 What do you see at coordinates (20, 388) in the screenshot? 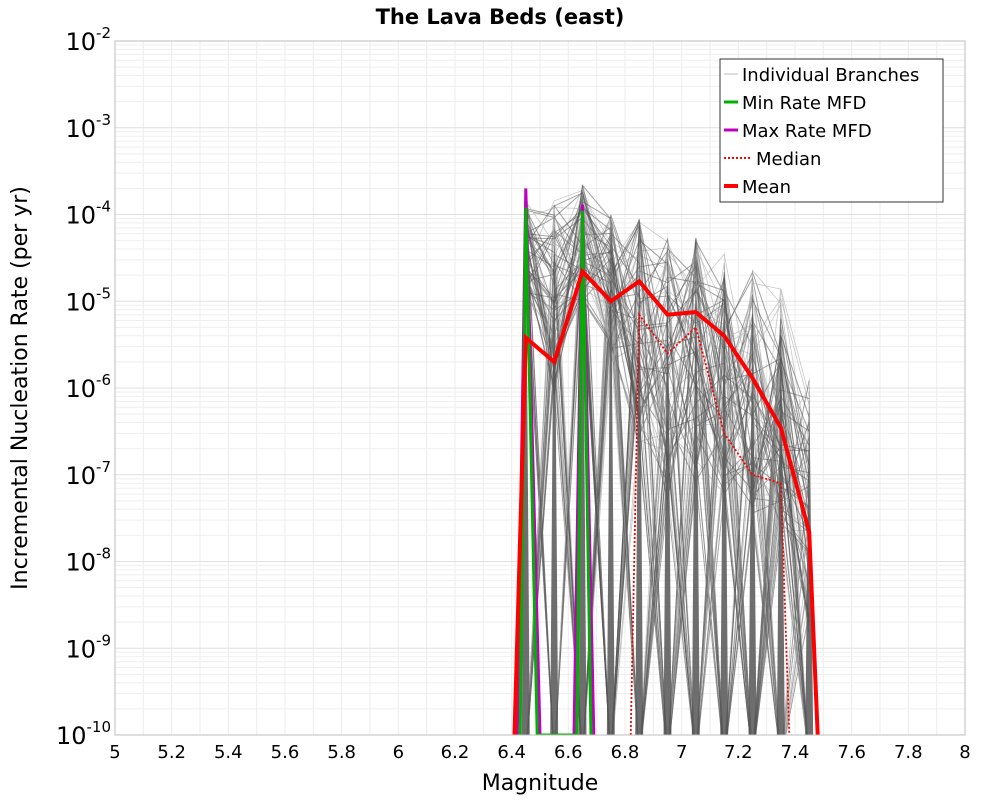
I see `y-axis-label: Incremental Nucleation Rate (per yr)` at bounding box center [20, 388].